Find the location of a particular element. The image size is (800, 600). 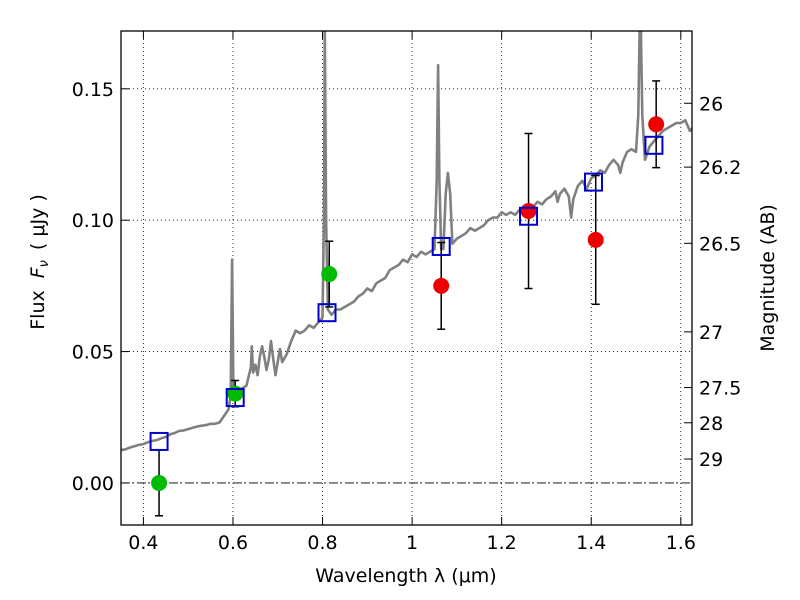

right-tick-label: 29 is located at coordinates (711, 460).